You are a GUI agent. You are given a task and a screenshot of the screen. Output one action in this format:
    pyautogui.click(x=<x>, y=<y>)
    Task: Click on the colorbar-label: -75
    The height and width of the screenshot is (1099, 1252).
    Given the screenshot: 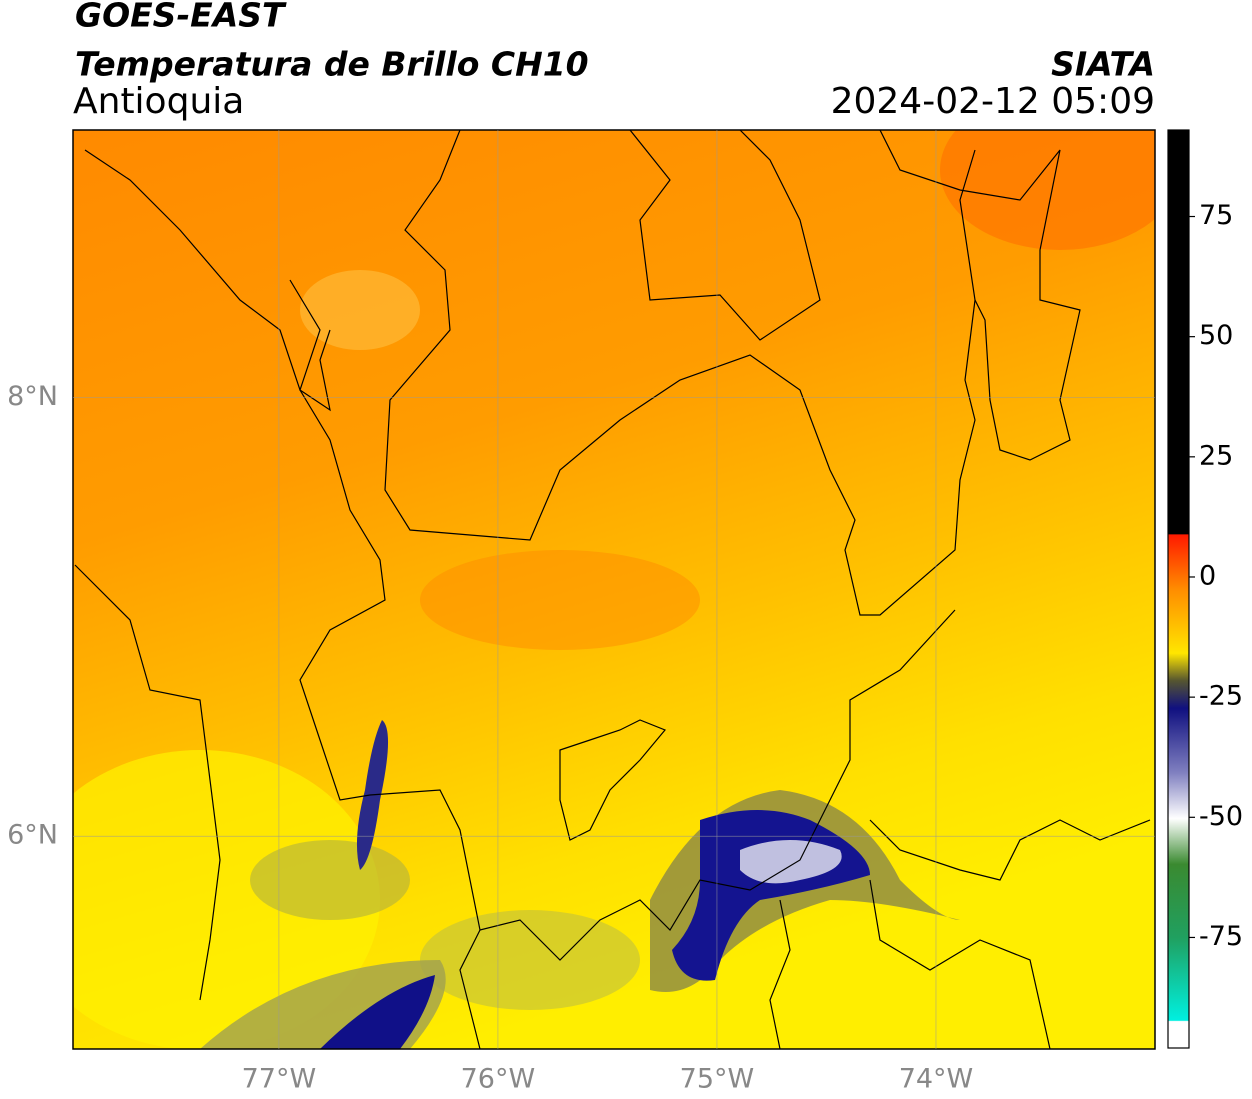 What is the action you would take?
    pyautogui.click(x=1221, y=936)
    